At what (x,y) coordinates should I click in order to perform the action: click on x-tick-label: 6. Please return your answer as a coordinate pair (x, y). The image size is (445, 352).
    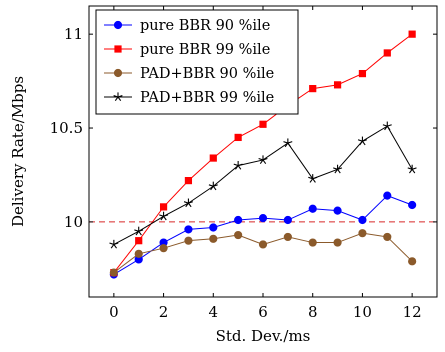
    Looking at the image, I should click on (263, 312).